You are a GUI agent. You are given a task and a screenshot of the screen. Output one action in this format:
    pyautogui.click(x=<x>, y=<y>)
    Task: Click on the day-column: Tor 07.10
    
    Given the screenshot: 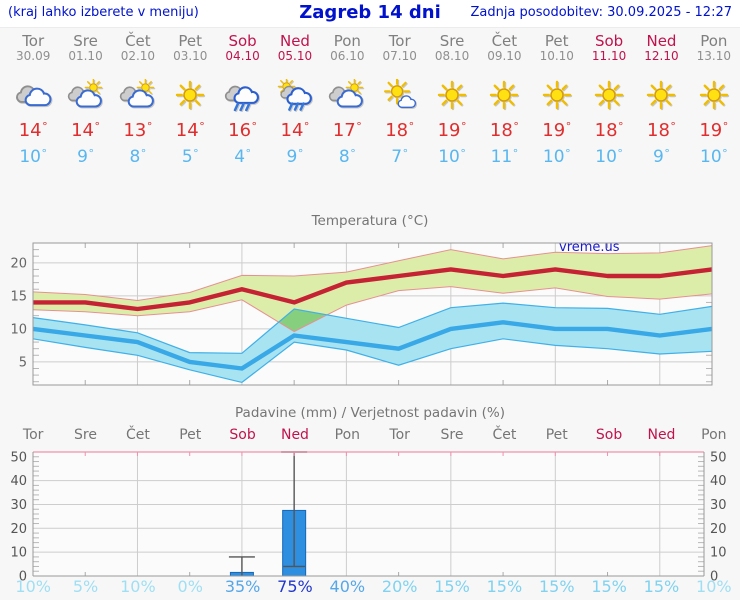 What is the action you would take?
    pyautogui.click(x=400, y=48)
    